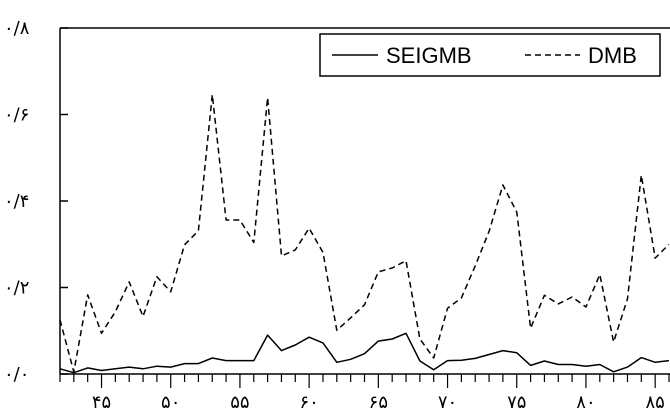 Image resolution: width=670 pixels, height=414 pixels. Describe the element at coordinates (170, 402) in the screenshot. I see `x-tick-label: ۵۰` at that location.